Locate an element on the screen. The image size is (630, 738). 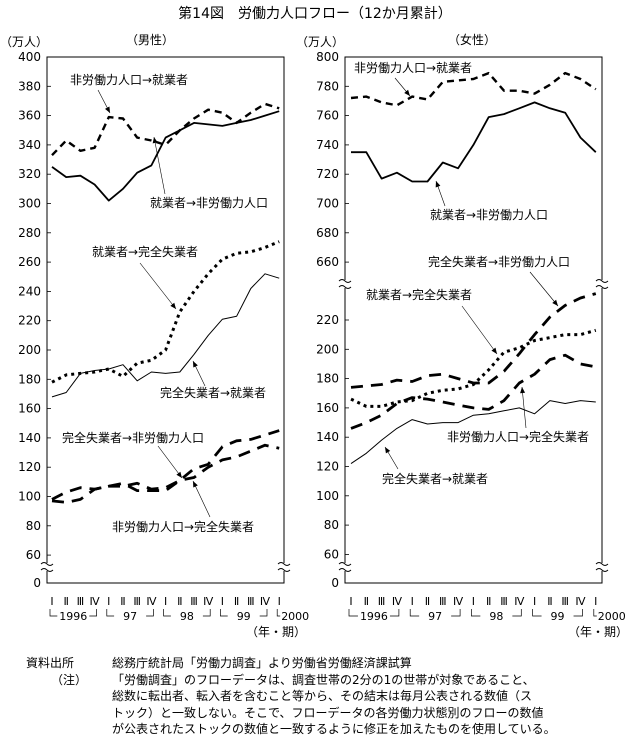
series-label: 非労働力人口→完全失業者 is located at coordinates (518, 436).